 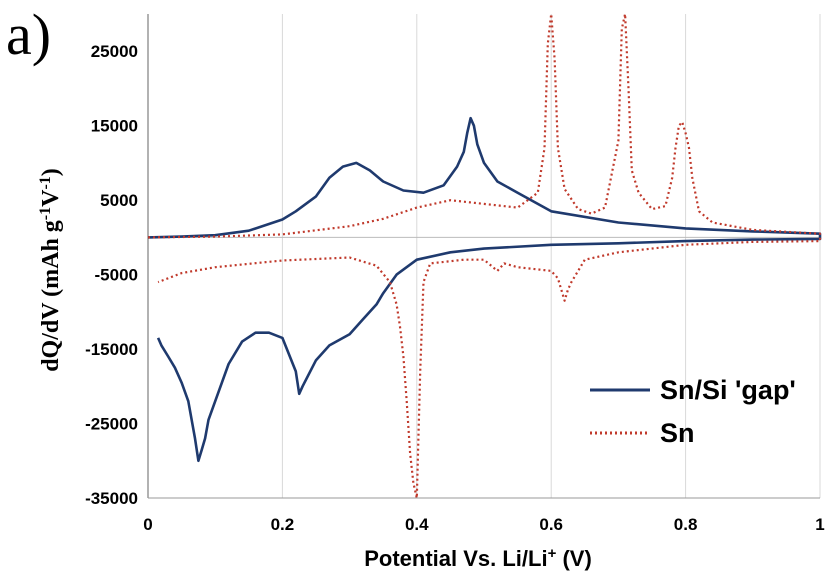 I want to click on legend-label-sn: Sn, so click(x=677, y=433).